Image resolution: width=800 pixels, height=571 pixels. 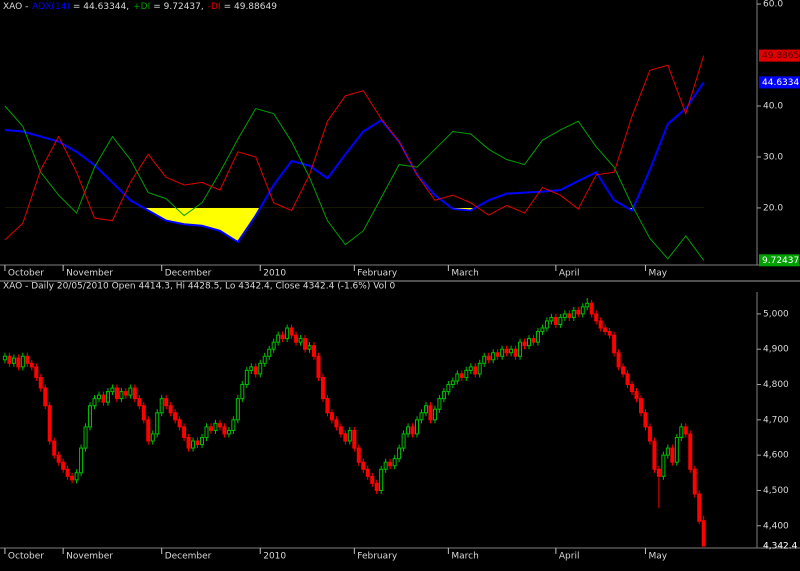 I want to click on threshold-fill, so click(x=388, y=225).